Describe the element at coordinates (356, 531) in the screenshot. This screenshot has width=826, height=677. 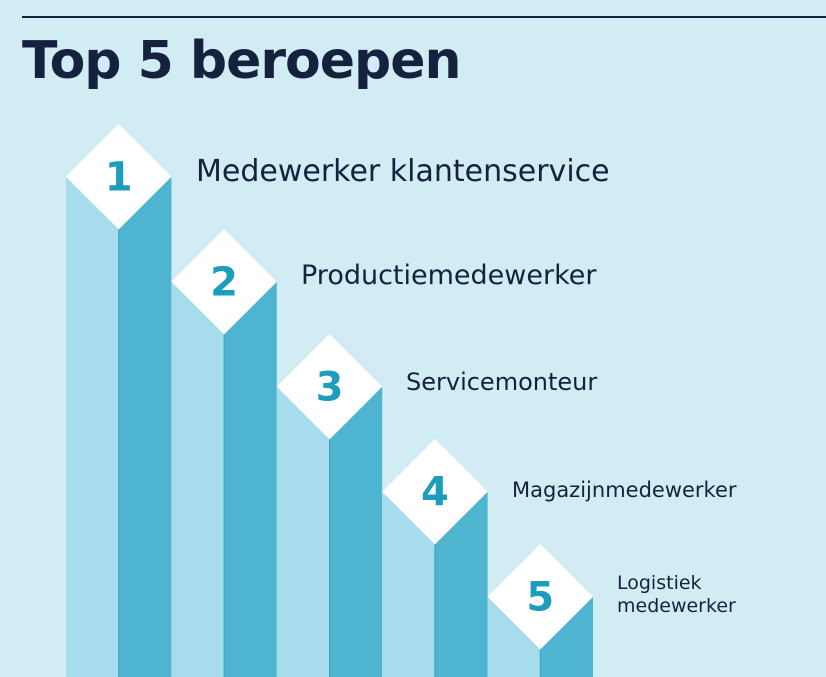
I see `podium-column-3-dark-face` at that location.